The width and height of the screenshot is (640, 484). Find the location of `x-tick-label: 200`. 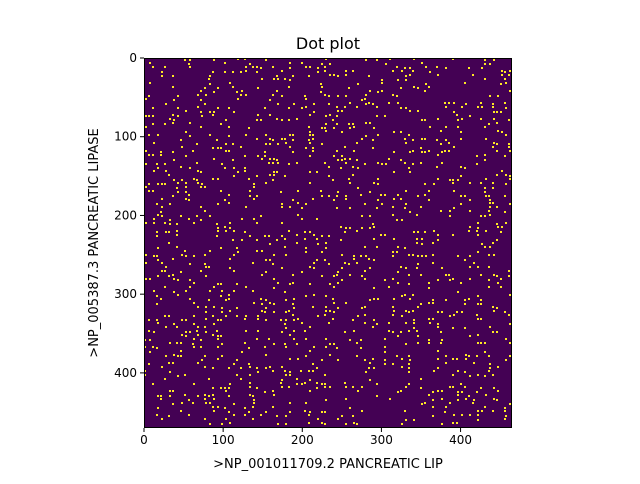

x-tick-label: 200 is located at coordinates (302, 440).